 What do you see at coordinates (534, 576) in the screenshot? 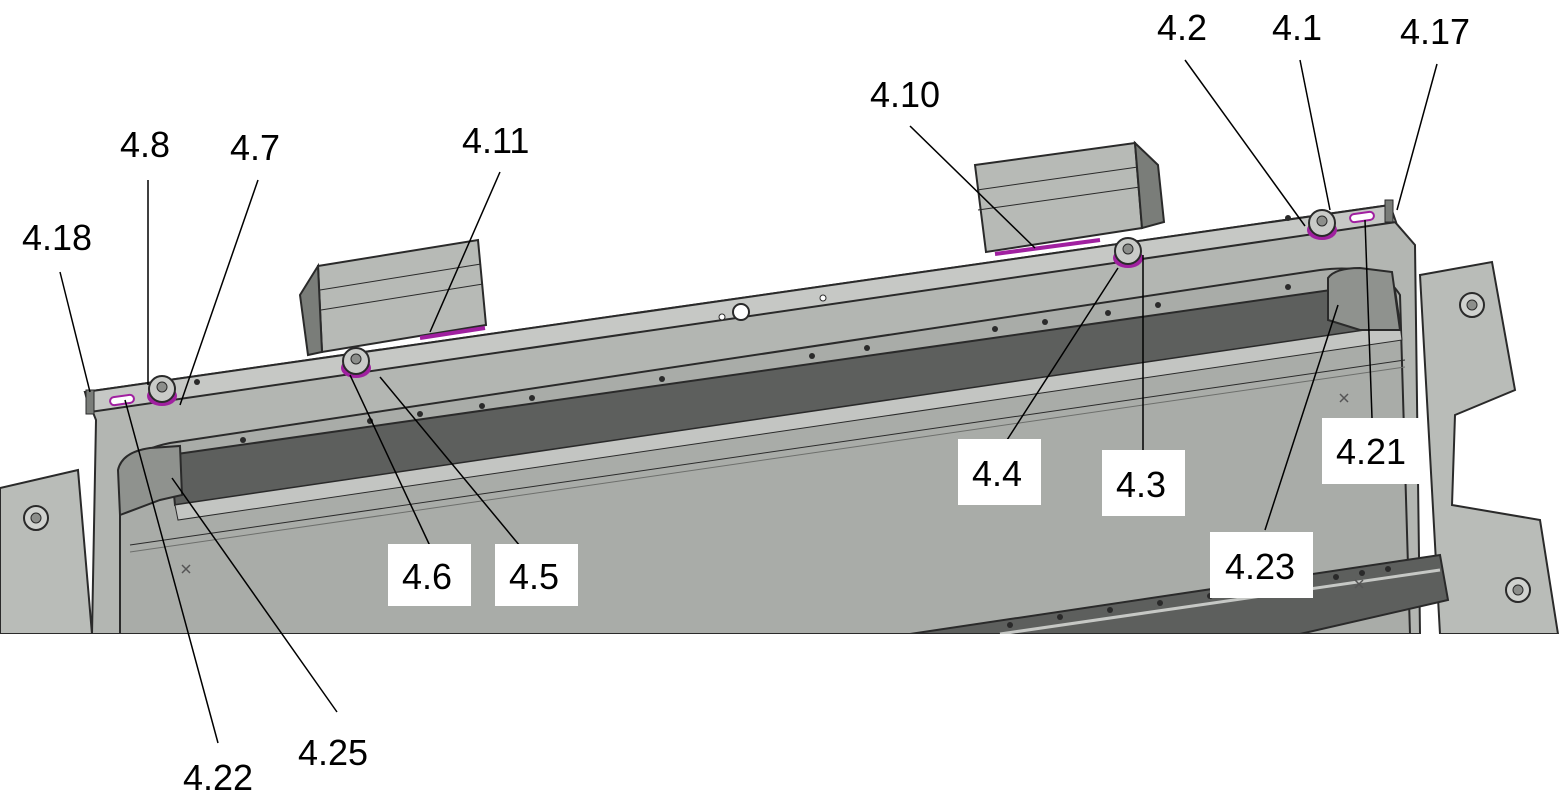
I see `label-4-5: 4.5` at bounding box center [534, 576].